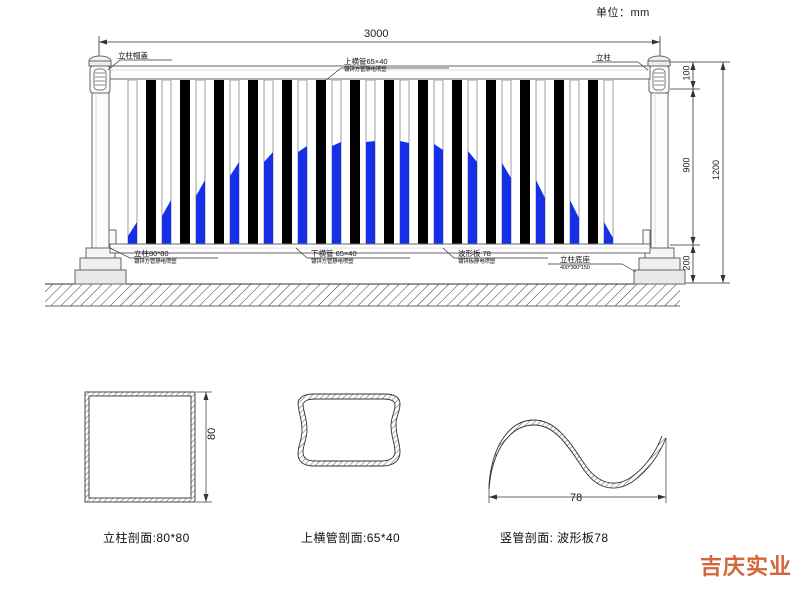 The image size is (800, 589). Describe the element at coordinates (576, 498) in the screenshot. I see `section-wave-dimension: 78` at that location.